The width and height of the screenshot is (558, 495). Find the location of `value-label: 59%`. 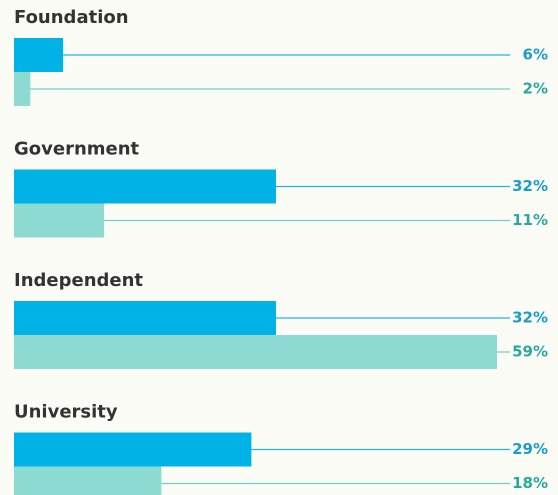

value-label: 59% is located at coordinates (530, 352).